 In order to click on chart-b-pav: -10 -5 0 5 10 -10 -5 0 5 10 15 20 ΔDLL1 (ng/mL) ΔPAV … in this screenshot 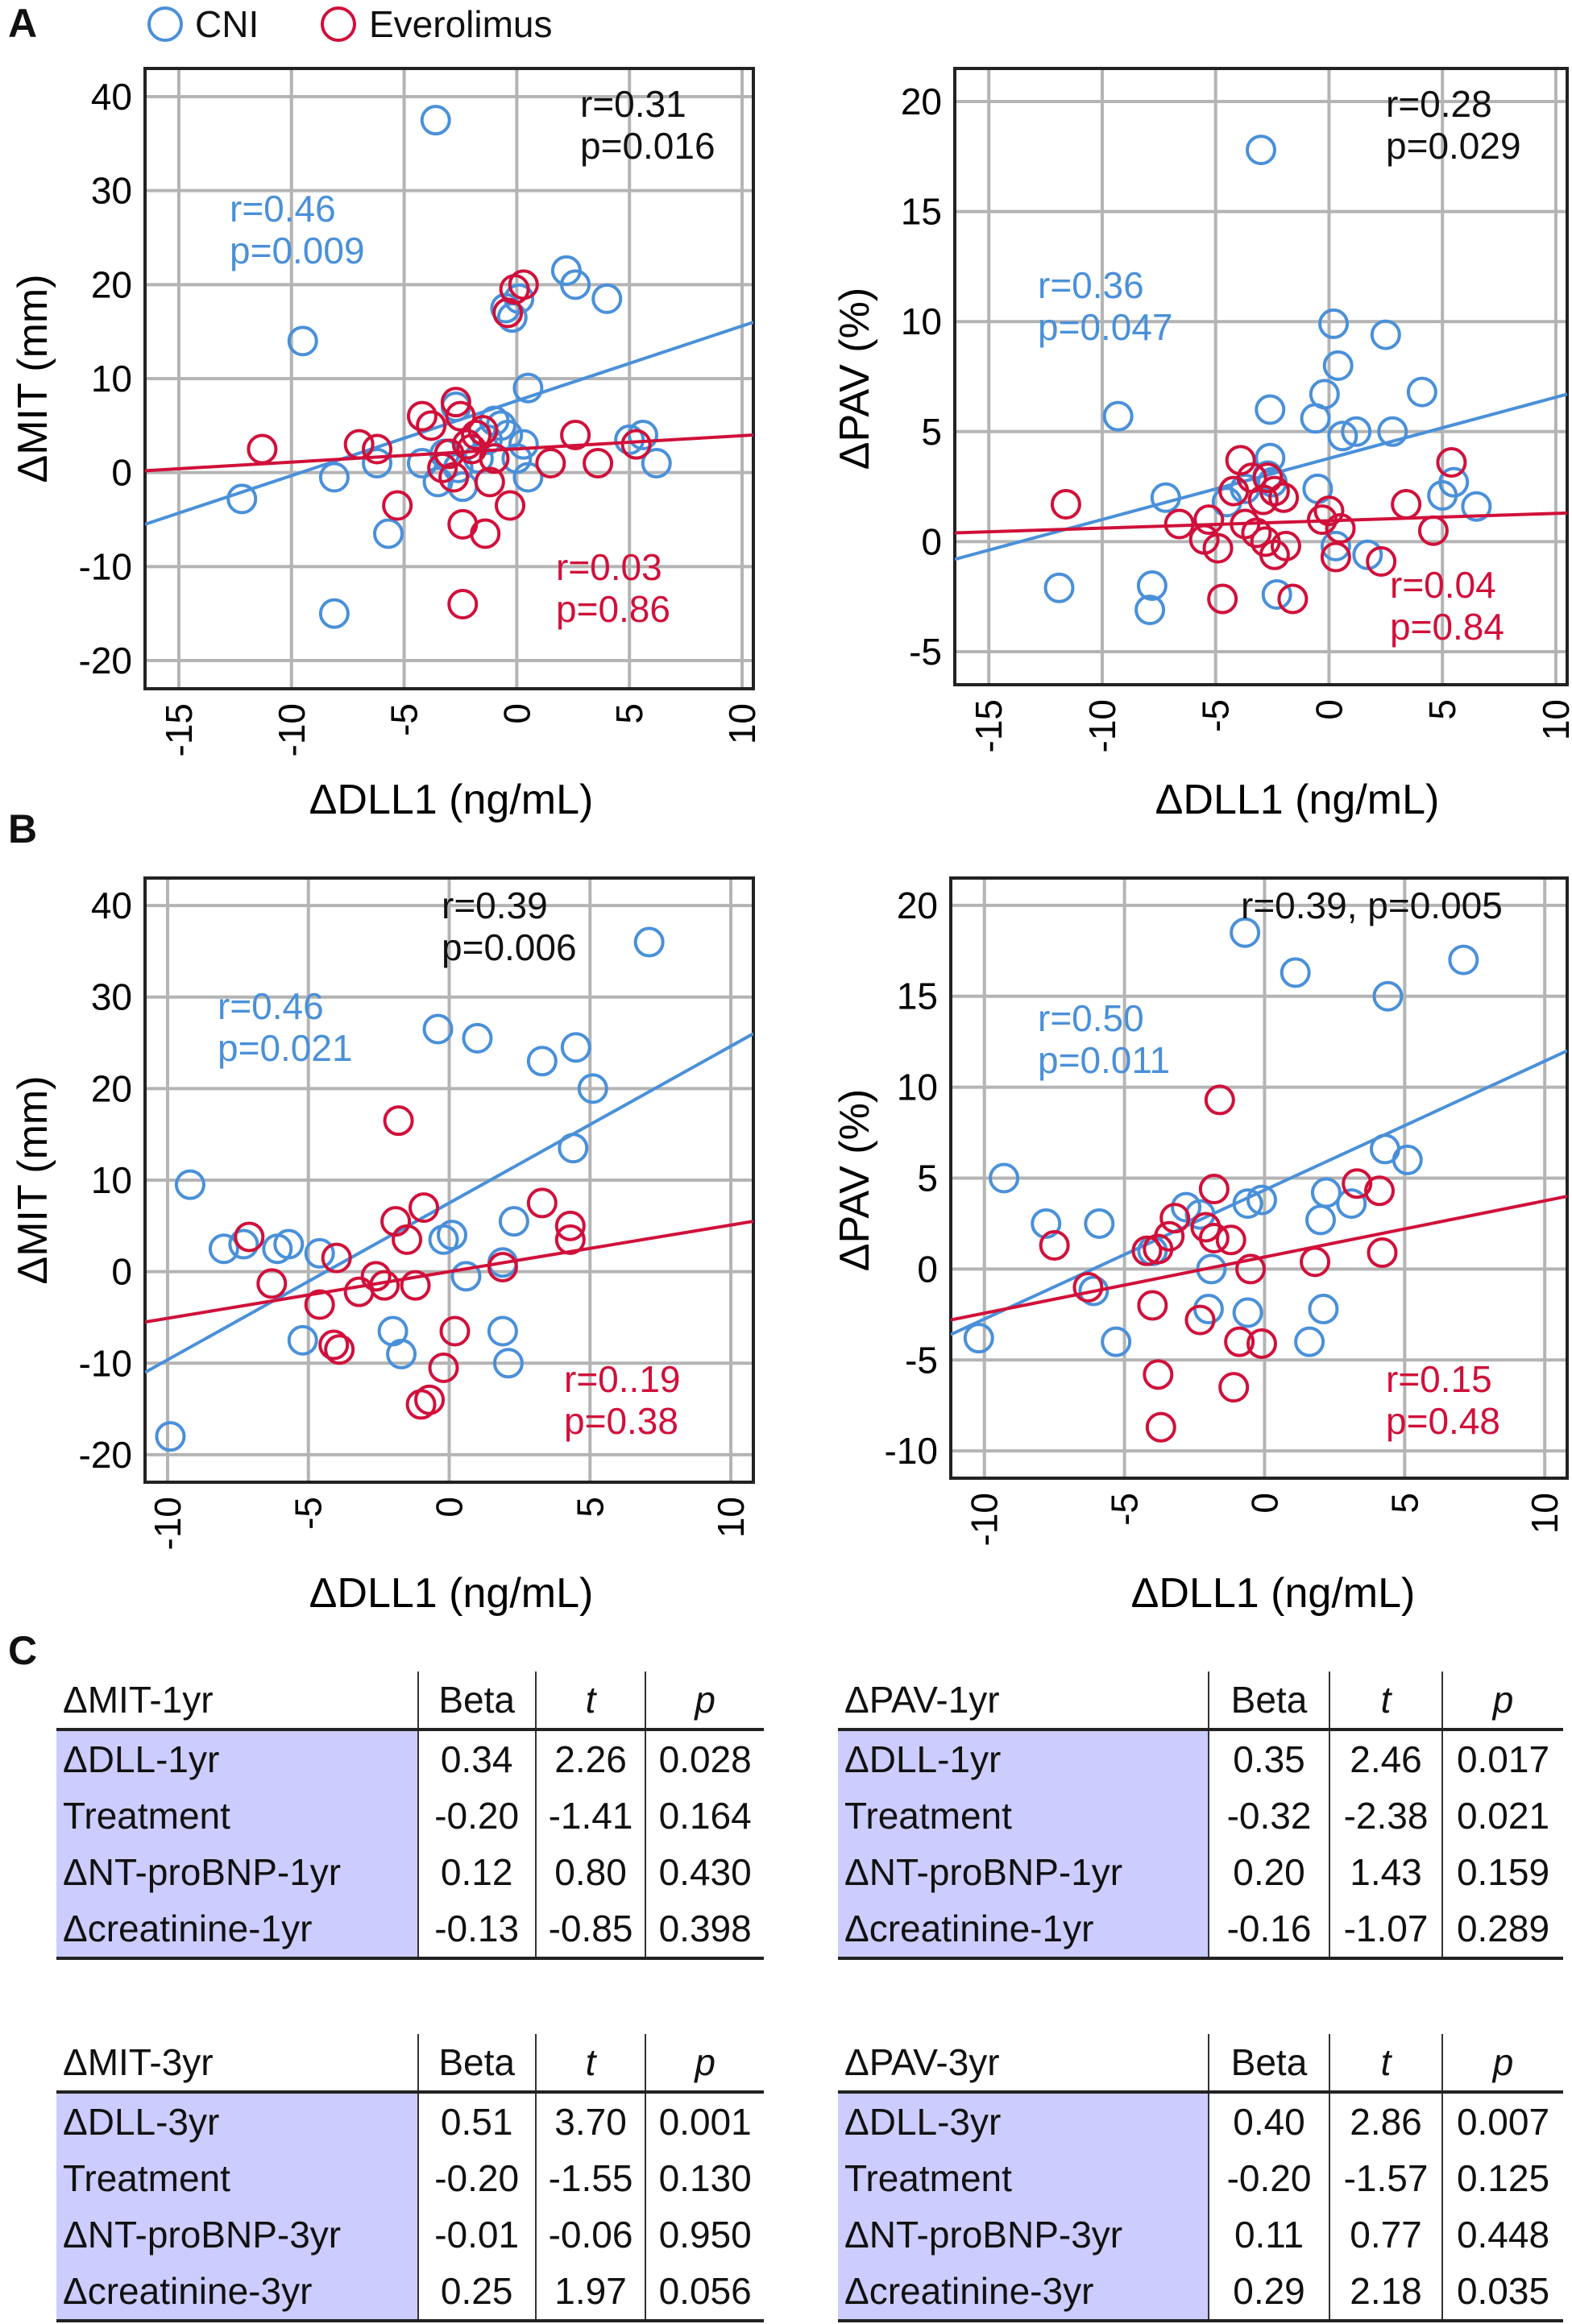, I will do `click(1200, 1246)`.